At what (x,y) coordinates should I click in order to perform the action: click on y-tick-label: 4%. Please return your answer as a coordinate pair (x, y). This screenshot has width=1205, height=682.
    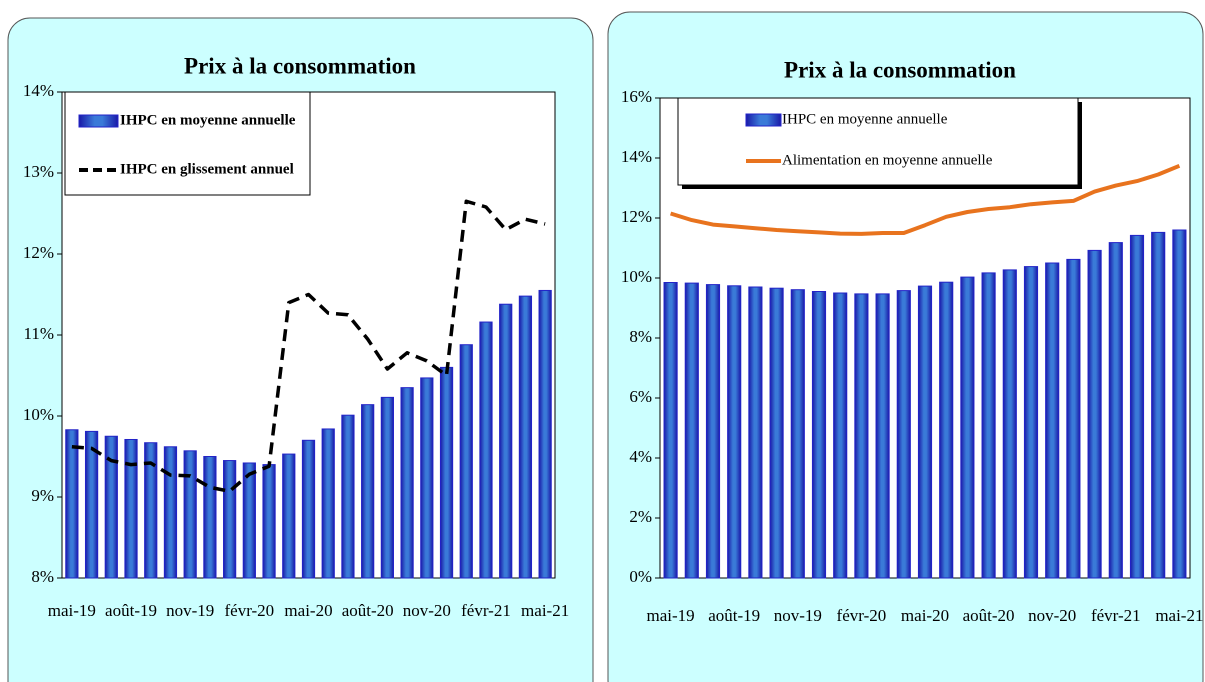
    Looking at the image, I should click on (640, 456).